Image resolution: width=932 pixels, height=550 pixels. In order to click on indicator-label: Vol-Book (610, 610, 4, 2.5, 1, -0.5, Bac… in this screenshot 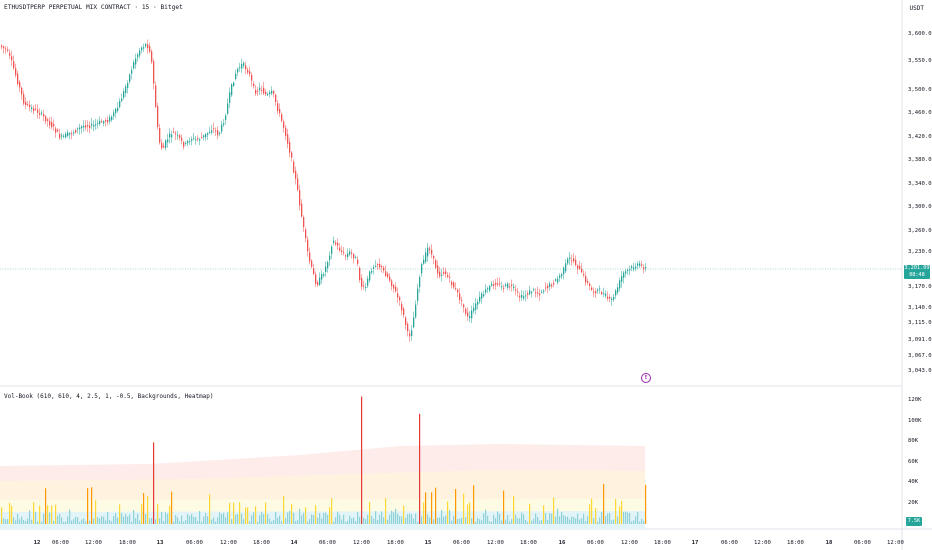, I will do `click(109, 396)`.